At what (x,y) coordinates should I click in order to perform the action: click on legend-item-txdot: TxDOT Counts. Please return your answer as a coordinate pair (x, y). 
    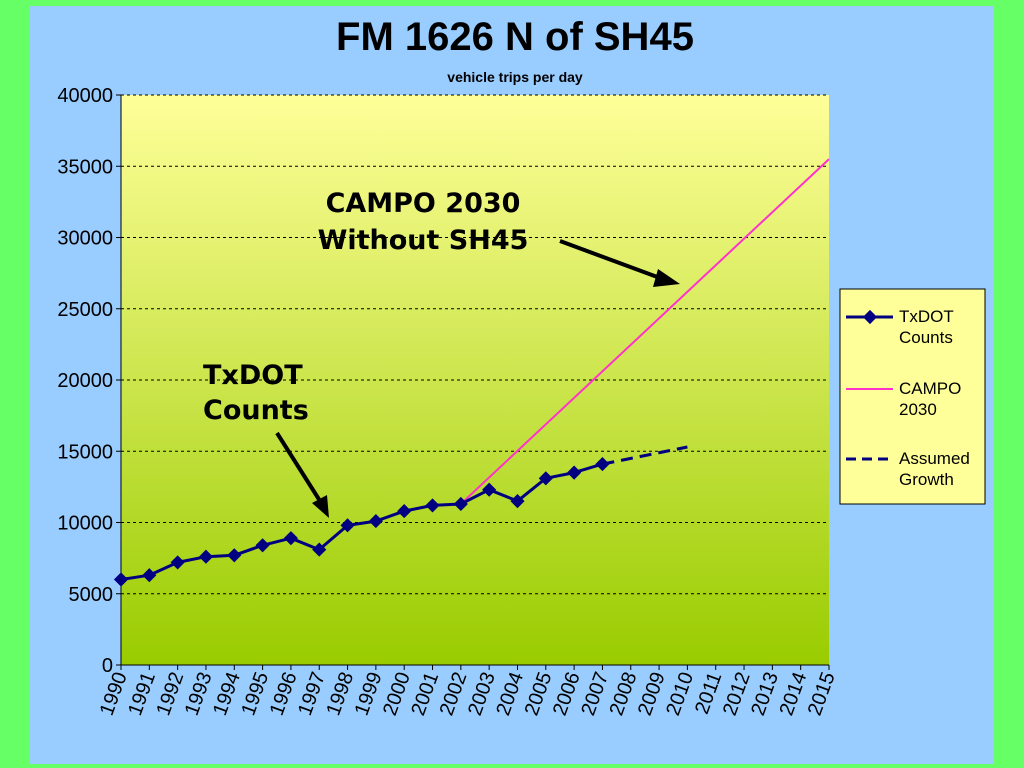
    Looking at the image, I should click on (900, 327).